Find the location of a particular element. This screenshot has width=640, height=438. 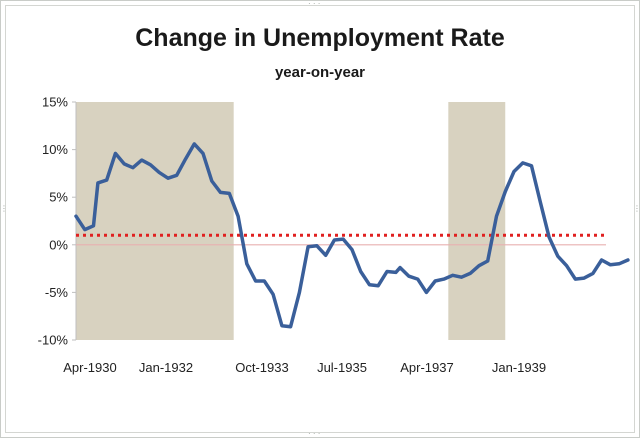

x-tick-label: Jul-1935 is located at coordinates (342, 367).